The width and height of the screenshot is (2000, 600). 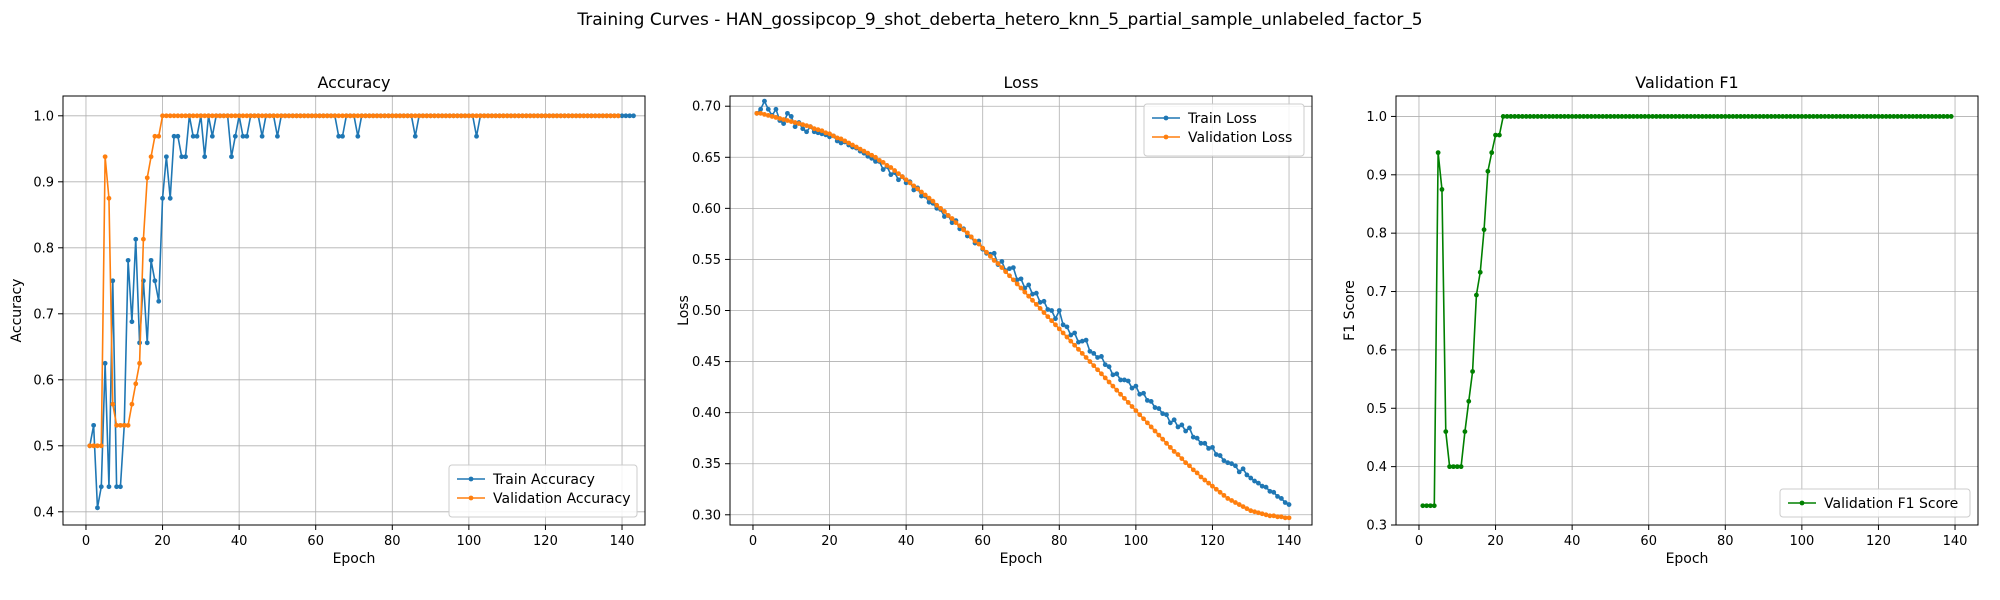 I want to click on x-tick-label: 80, so click(x=392, y=541).